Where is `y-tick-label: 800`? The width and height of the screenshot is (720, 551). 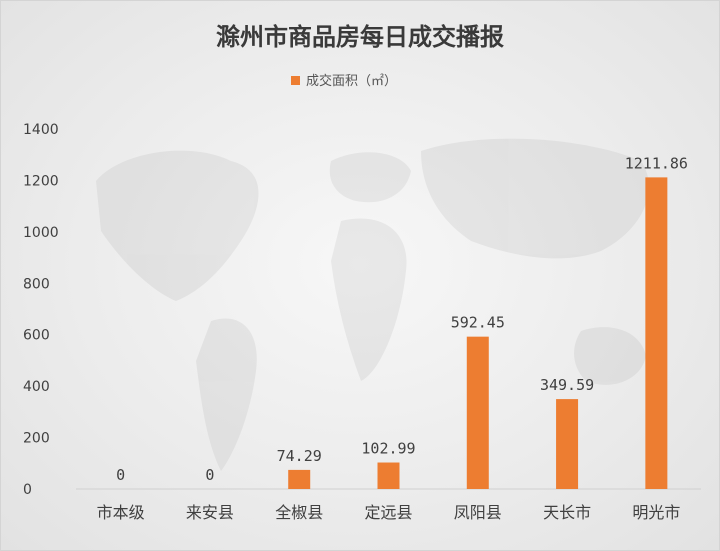 y-tick-label: 800 is located at coordinates (36, 284).